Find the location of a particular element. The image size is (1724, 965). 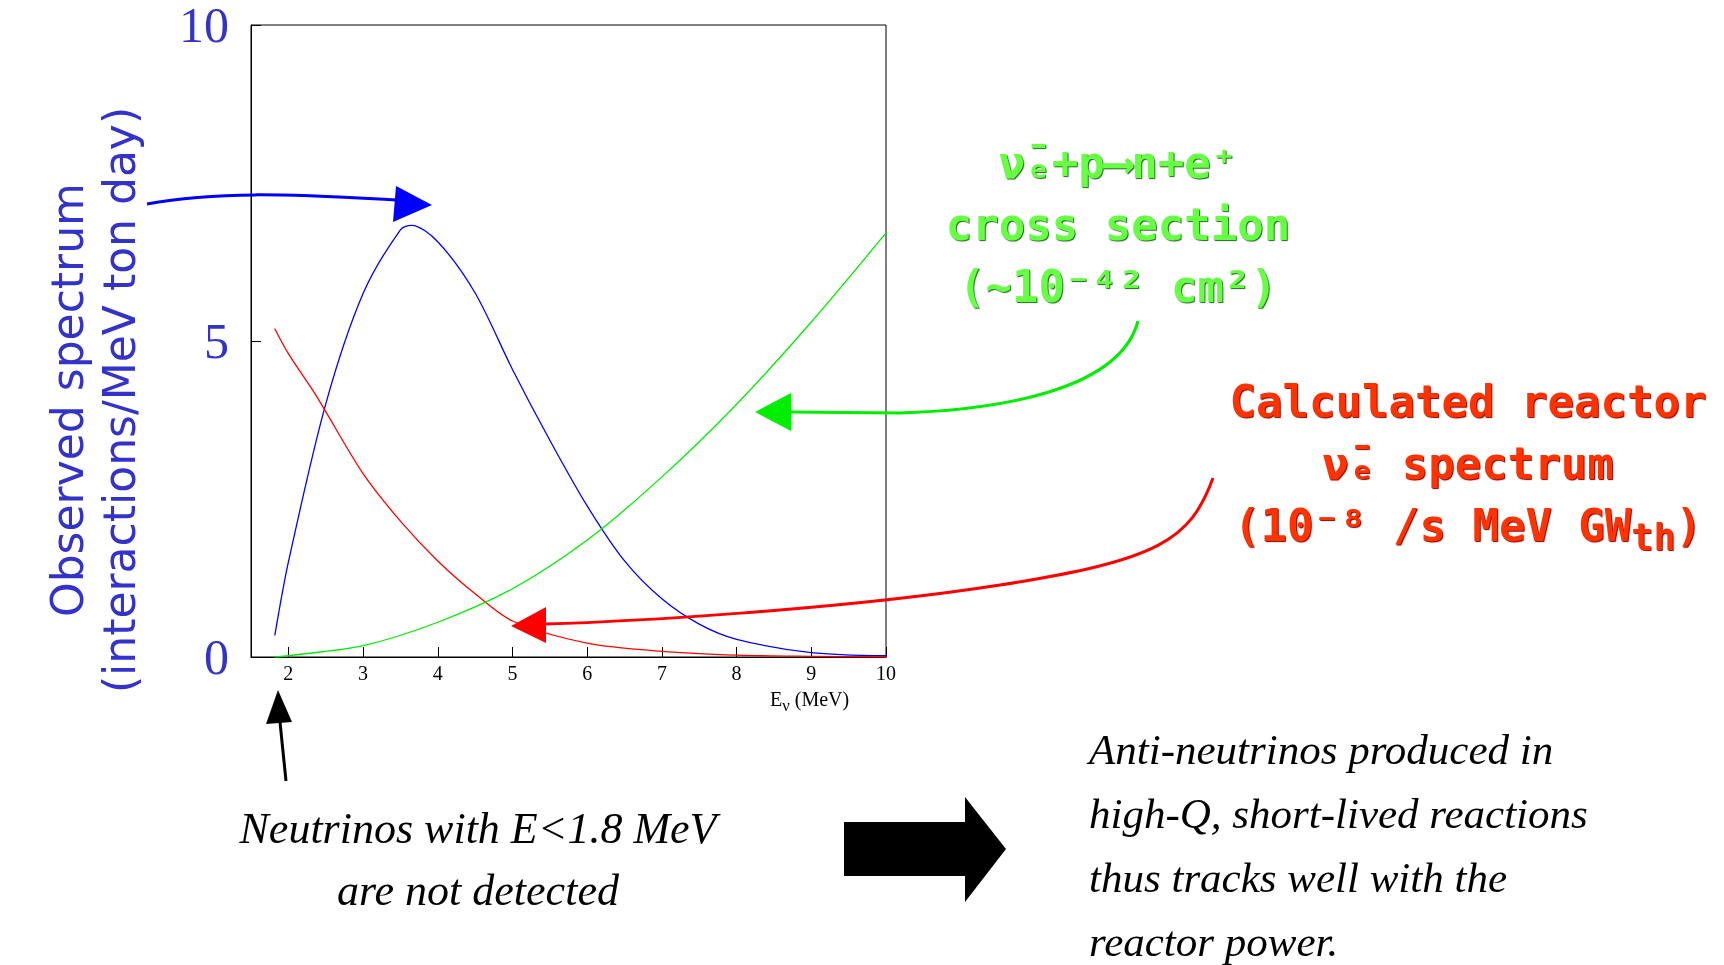

x-tick-label: 10 is located at coordinates (886, 673).